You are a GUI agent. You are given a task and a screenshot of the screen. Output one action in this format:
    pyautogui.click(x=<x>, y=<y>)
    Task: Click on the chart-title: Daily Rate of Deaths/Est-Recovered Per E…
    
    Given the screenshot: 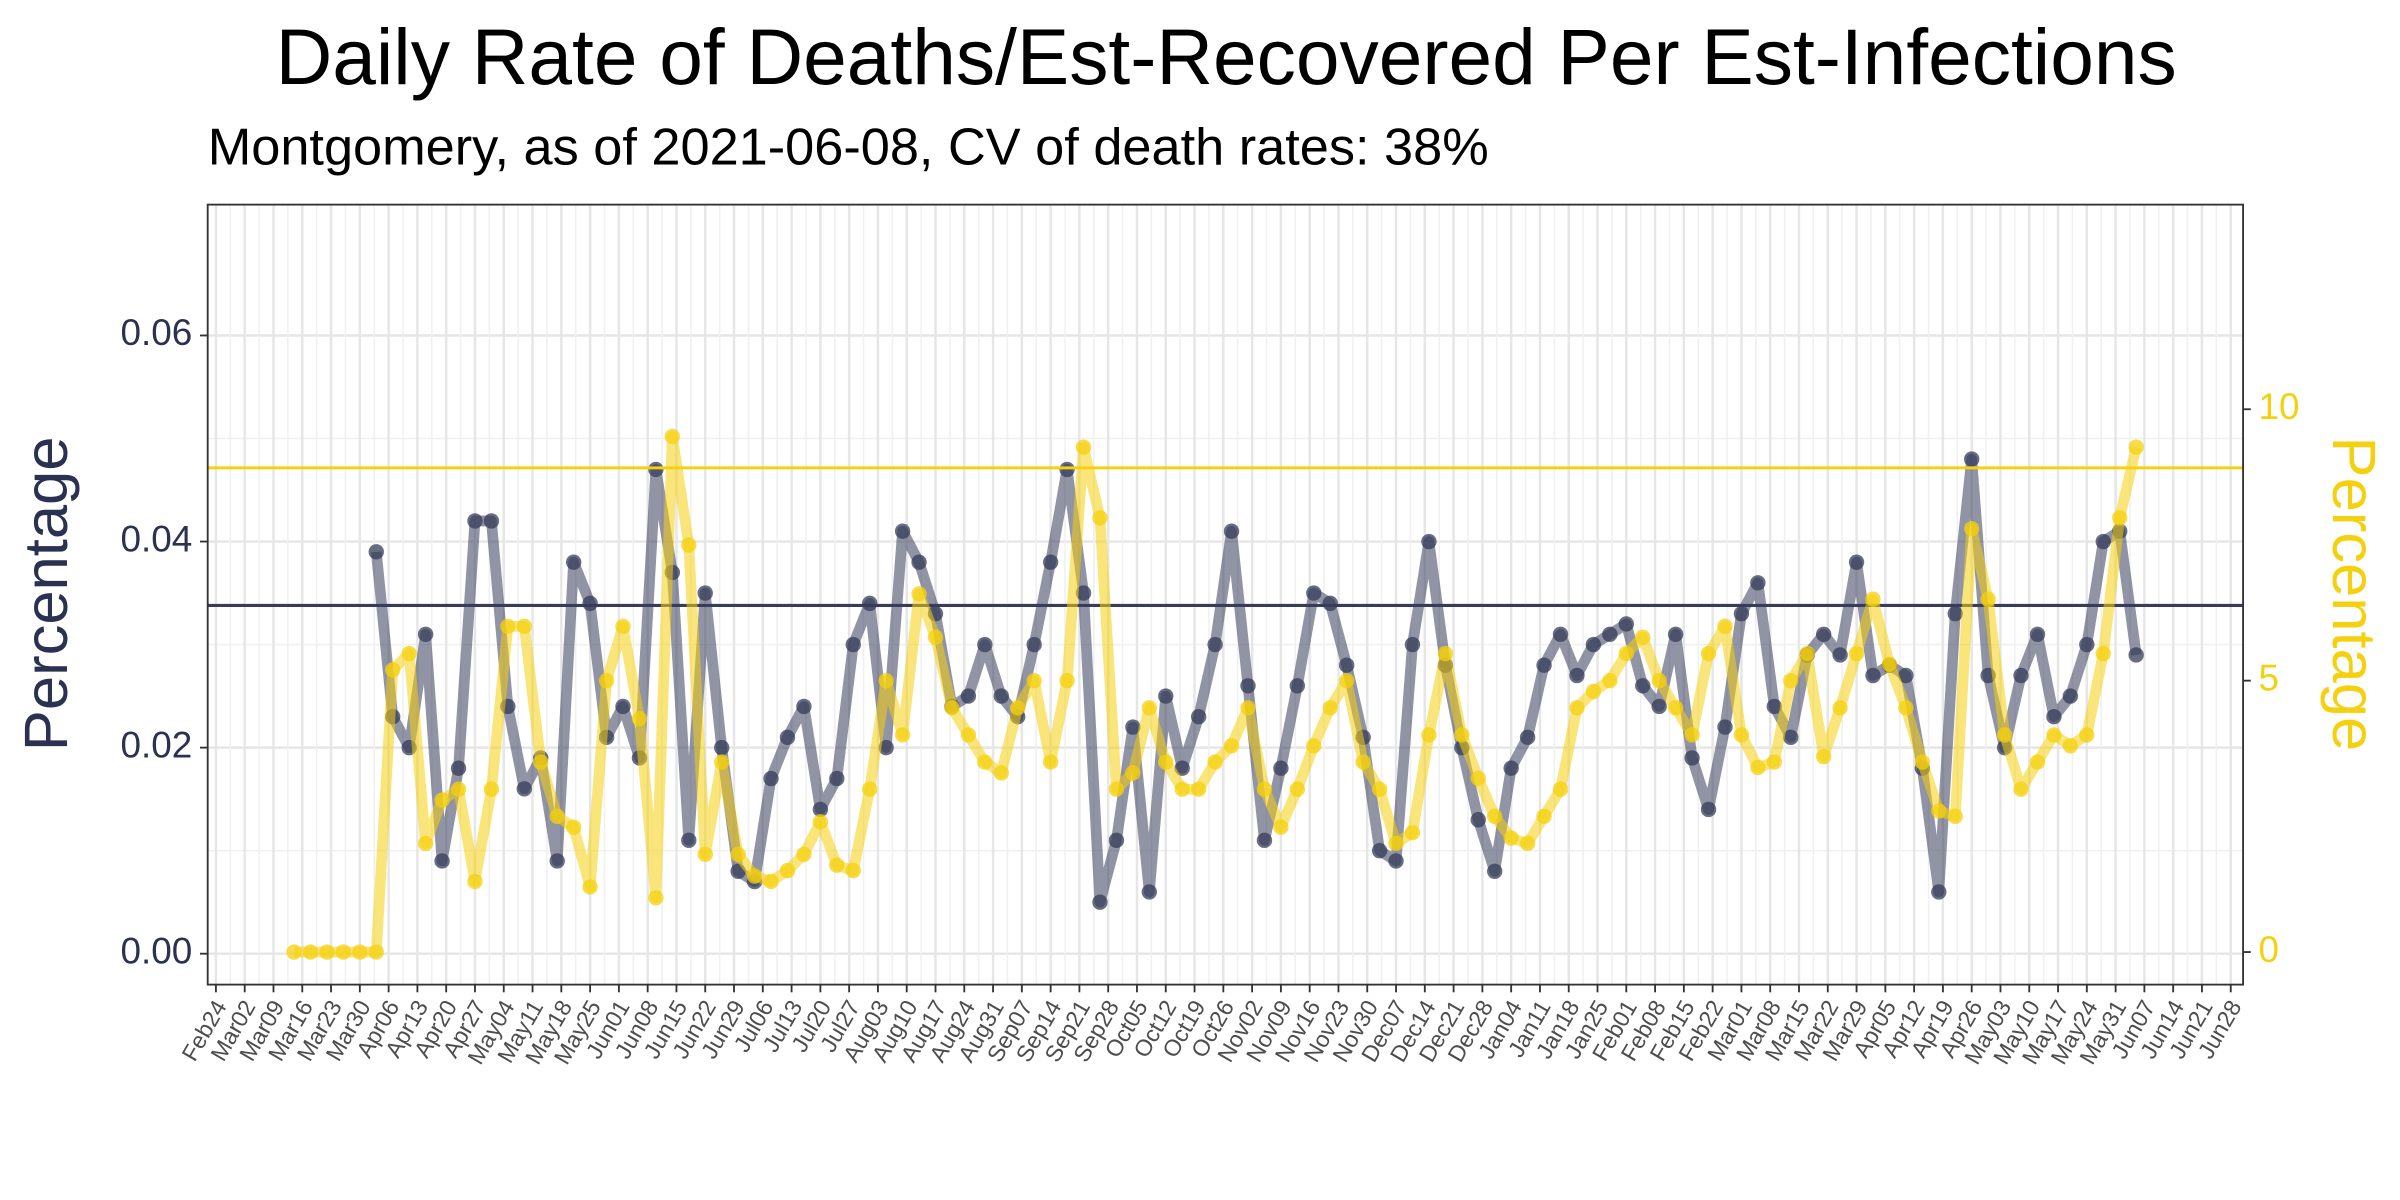 What is the action you would take?
    pyautogui.click(x=1226, y=57)
    